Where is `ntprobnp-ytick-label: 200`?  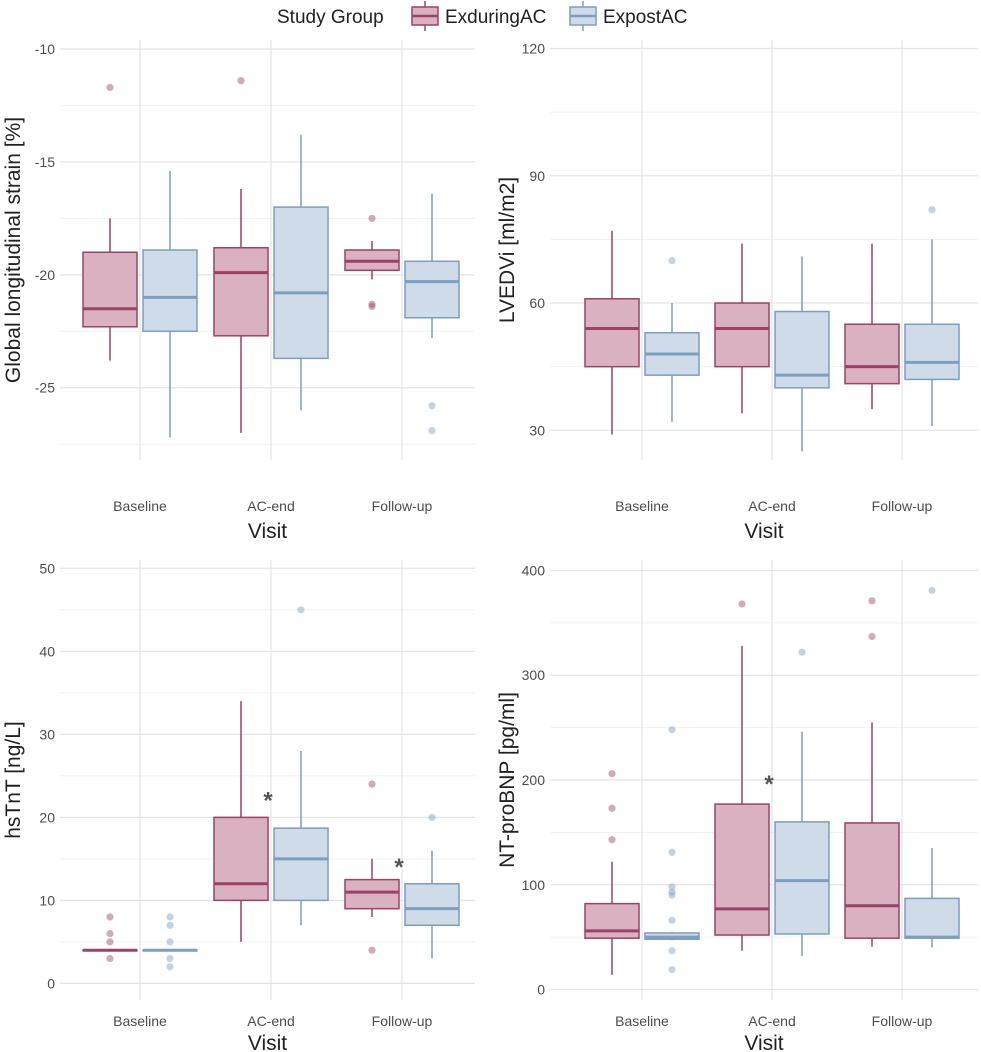
ntprobnp-ytick-label: 200 is located at coordinates (534, 780).